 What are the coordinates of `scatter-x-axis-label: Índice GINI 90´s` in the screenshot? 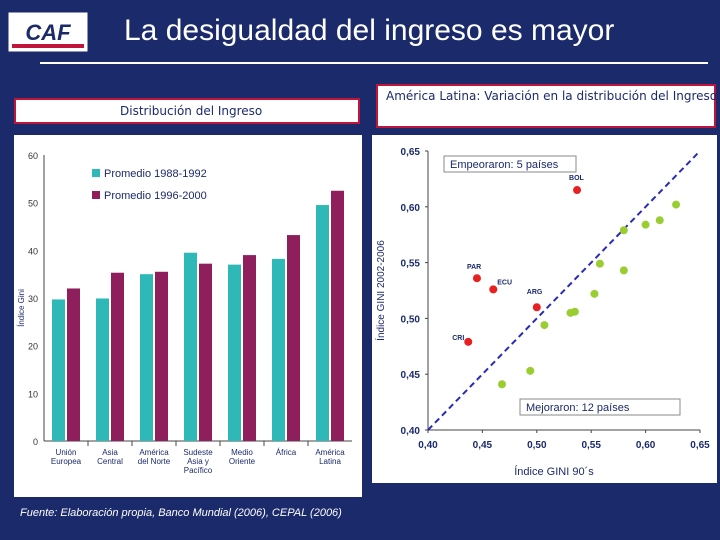 It's located at (554, 471).